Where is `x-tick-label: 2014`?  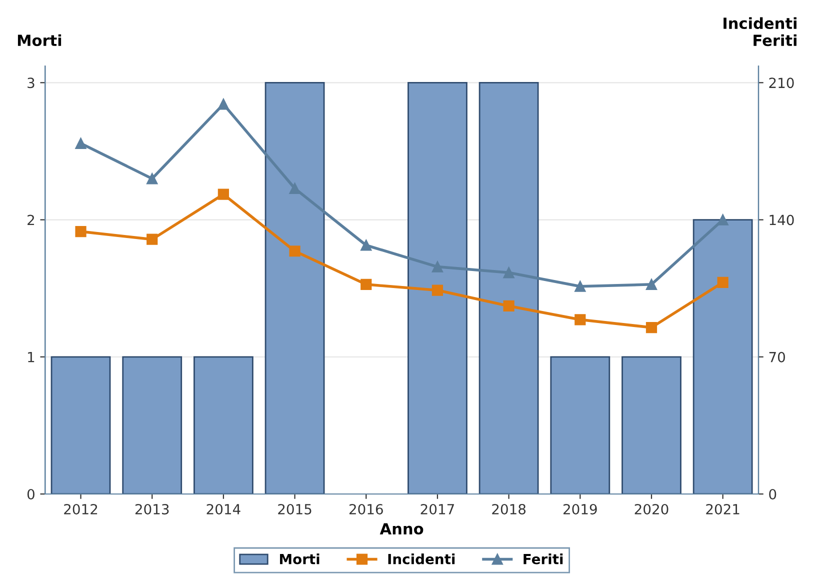
x-tick-label: 2014 is located at coordinates (223, 509).